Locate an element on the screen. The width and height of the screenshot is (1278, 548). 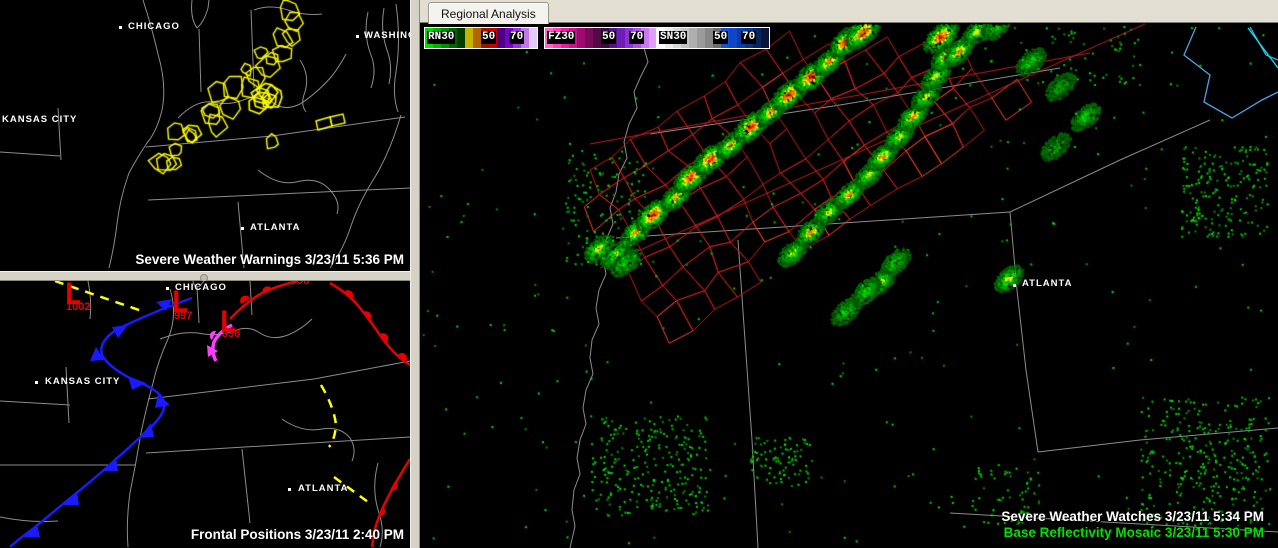
panel-caption-warnings: Severe Weather Warnings 3/23/11 5:36 PM is located at coordinates (269, 259).